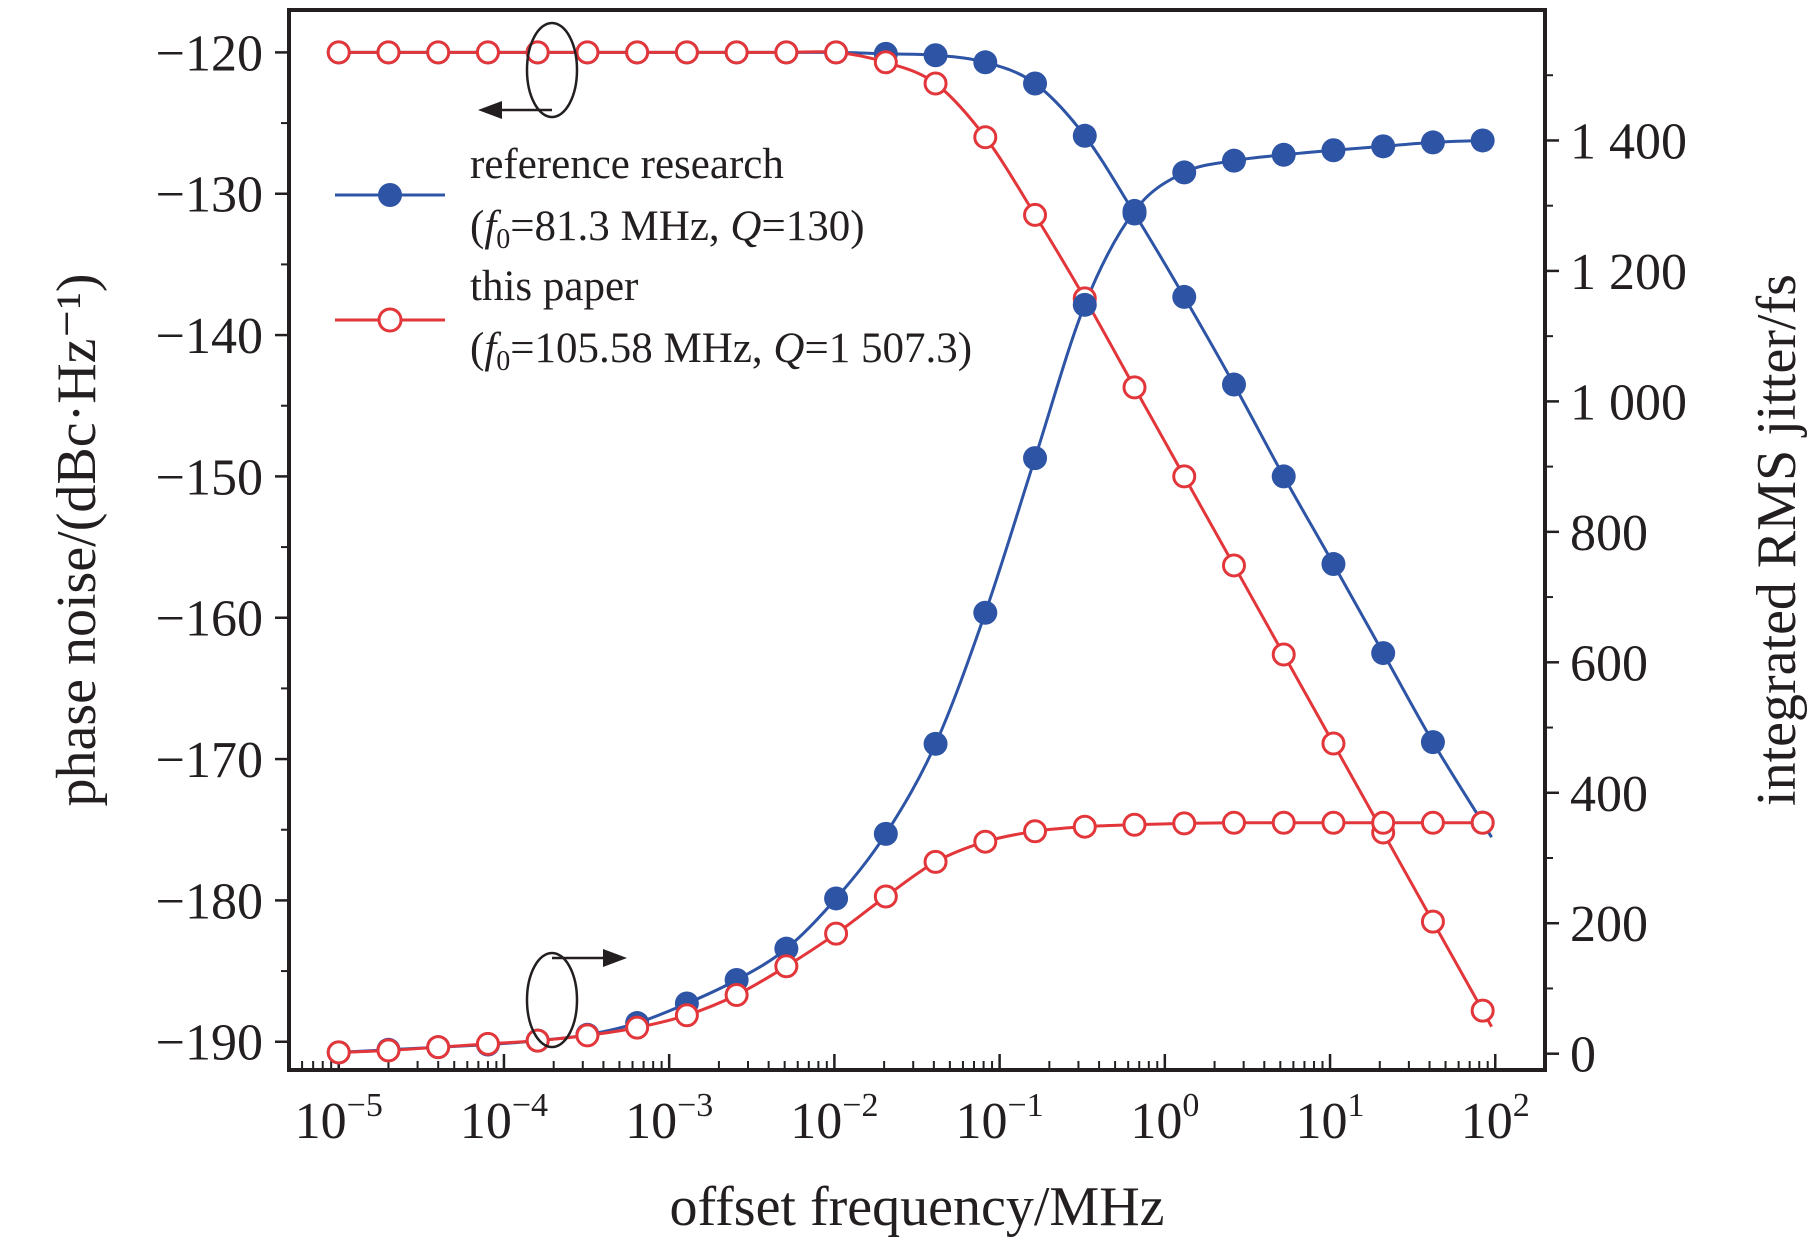  I want to click on y-left-tick-label: −130, so click(209, 195).